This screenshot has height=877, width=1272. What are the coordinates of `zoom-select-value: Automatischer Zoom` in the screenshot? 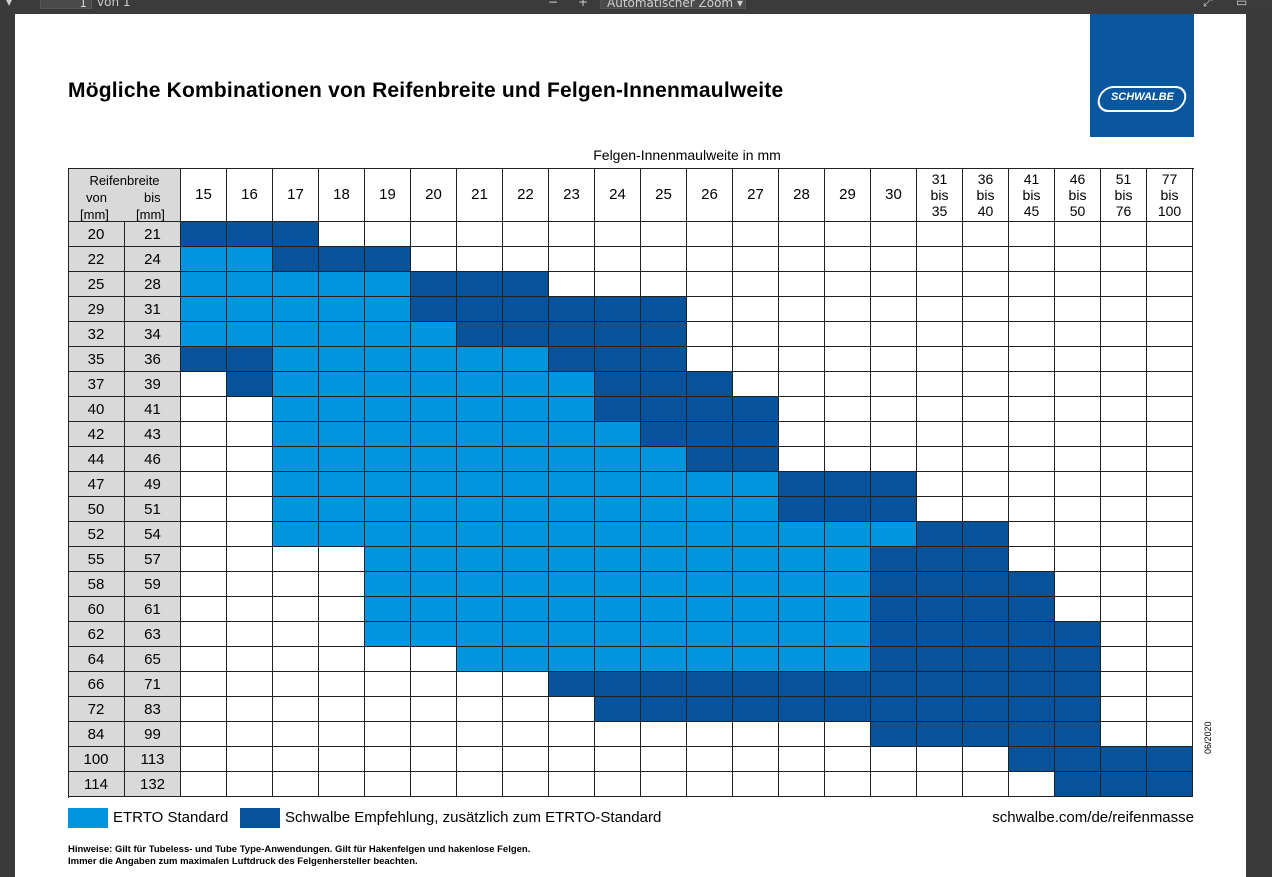 It's located at (670, 5).